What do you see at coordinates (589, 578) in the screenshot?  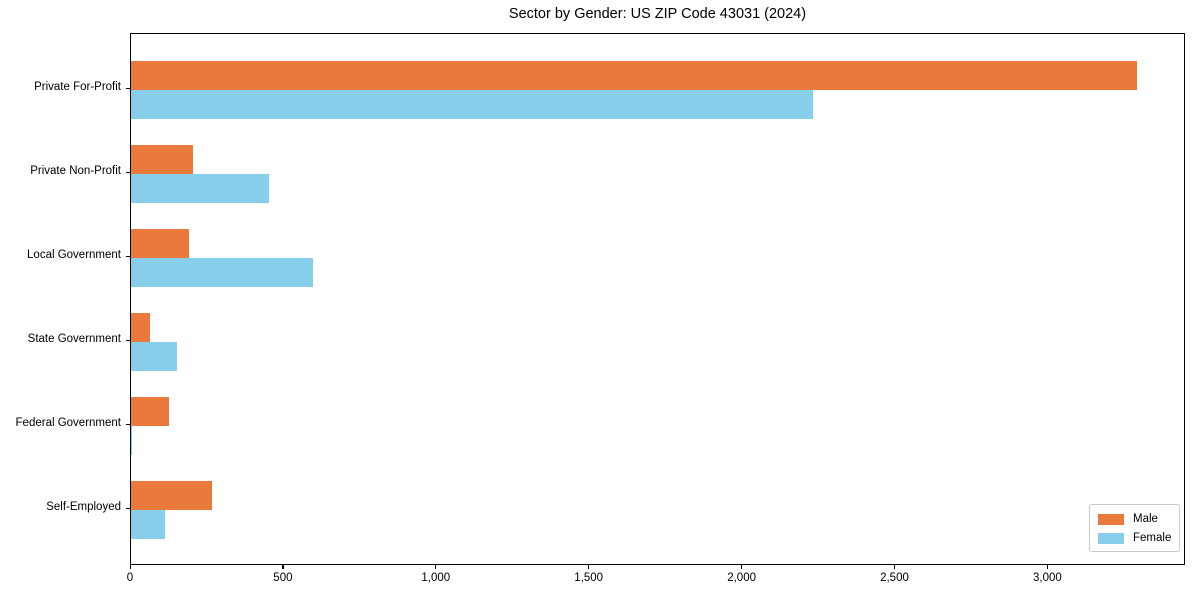 I see `x-tick-label-1-500: 1,500` at bounding box center [589, 578].